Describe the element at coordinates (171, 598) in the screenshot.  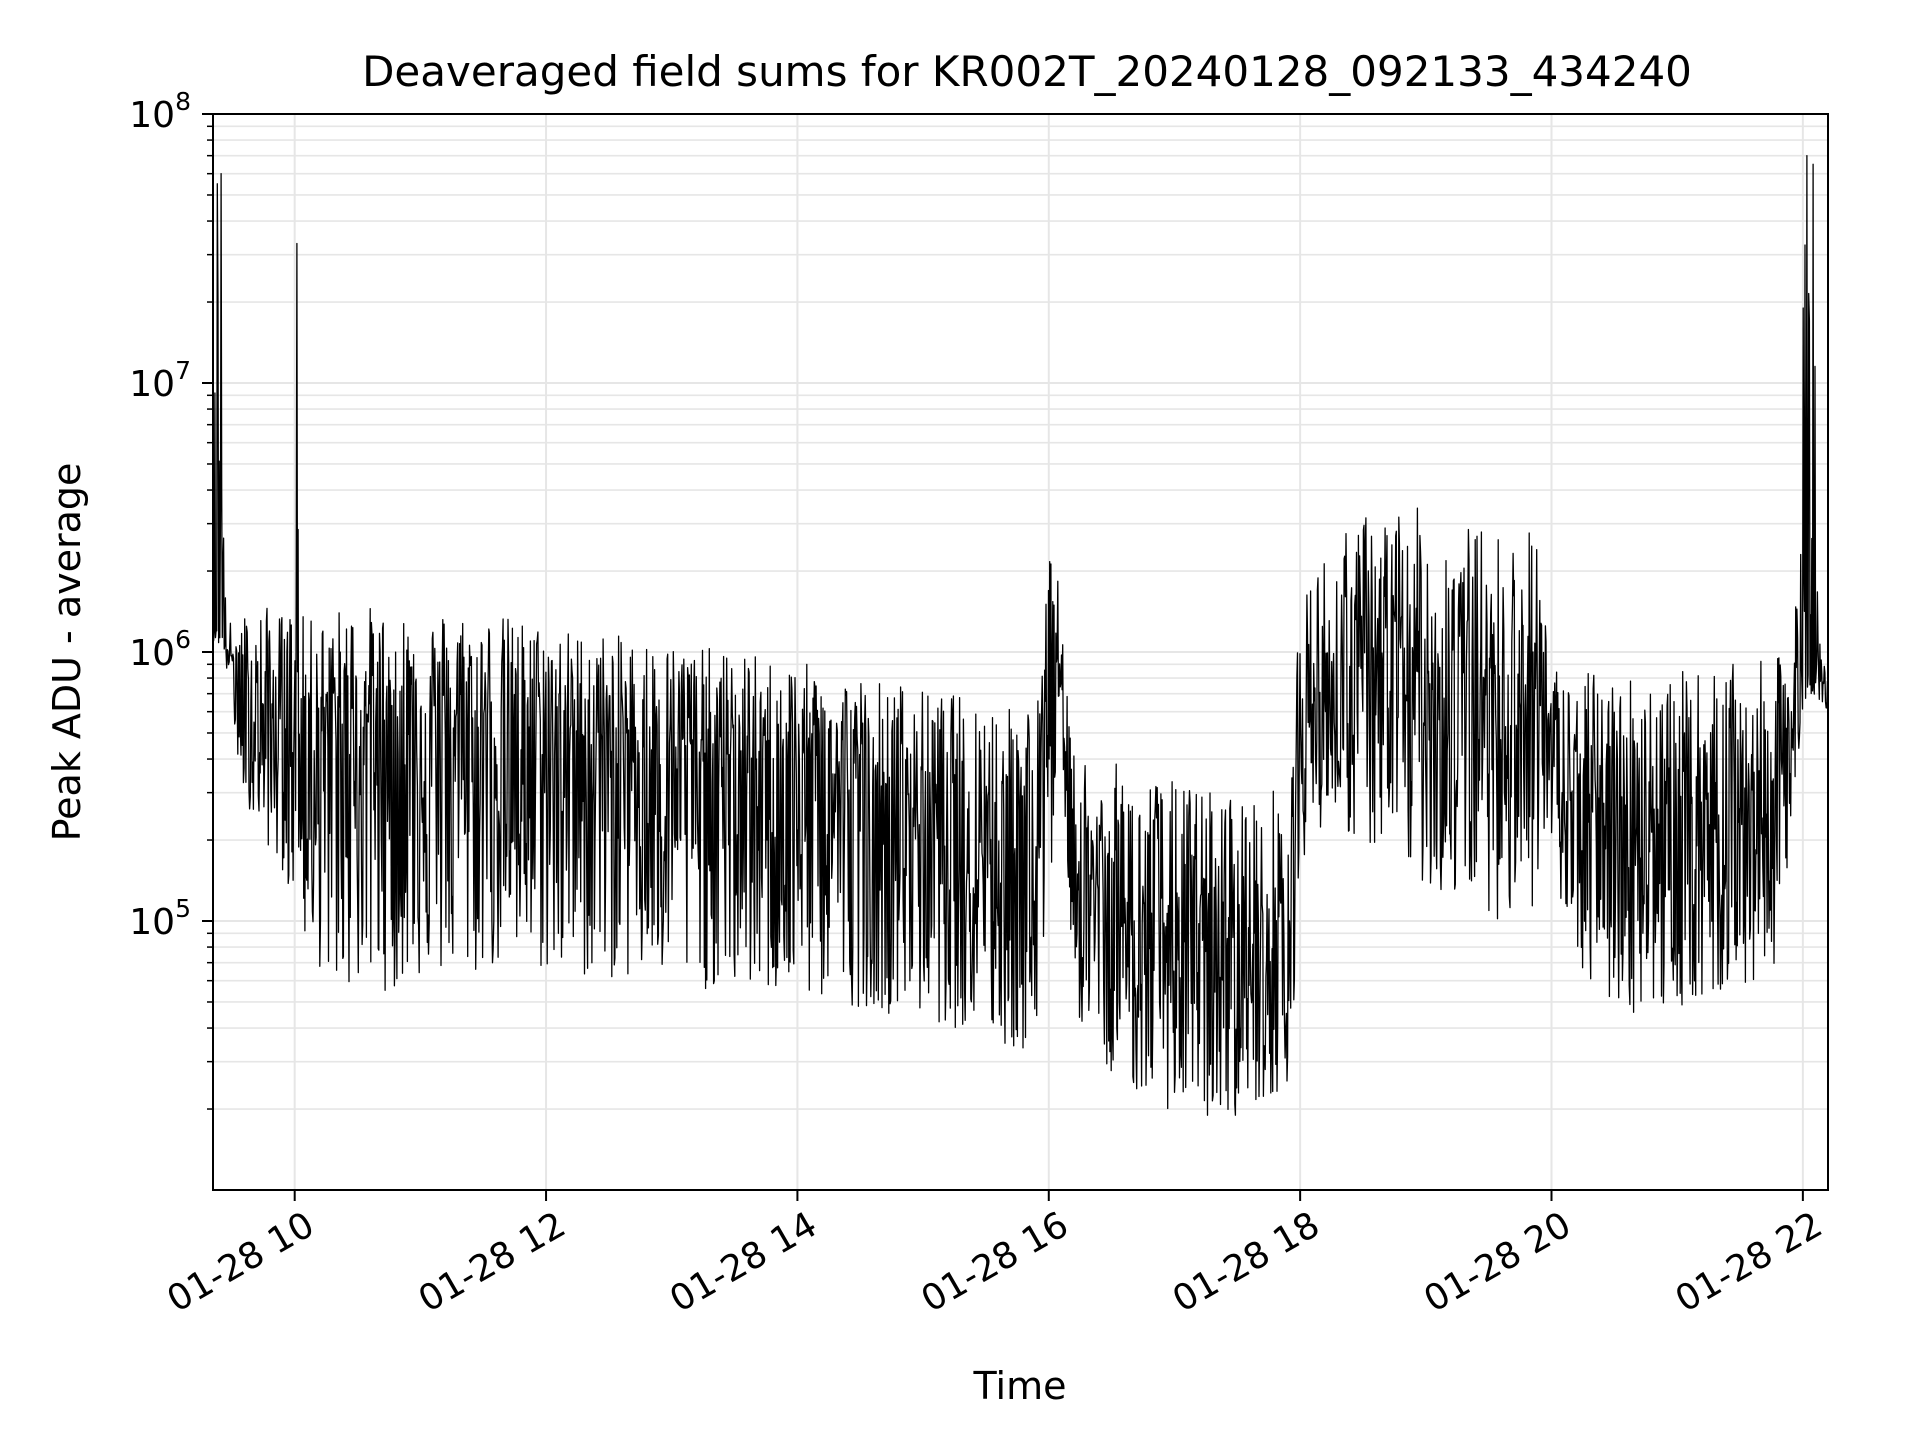
I see `y-axis: 10⁵ 10⁶ 10⁷ 10⁸` at that location.